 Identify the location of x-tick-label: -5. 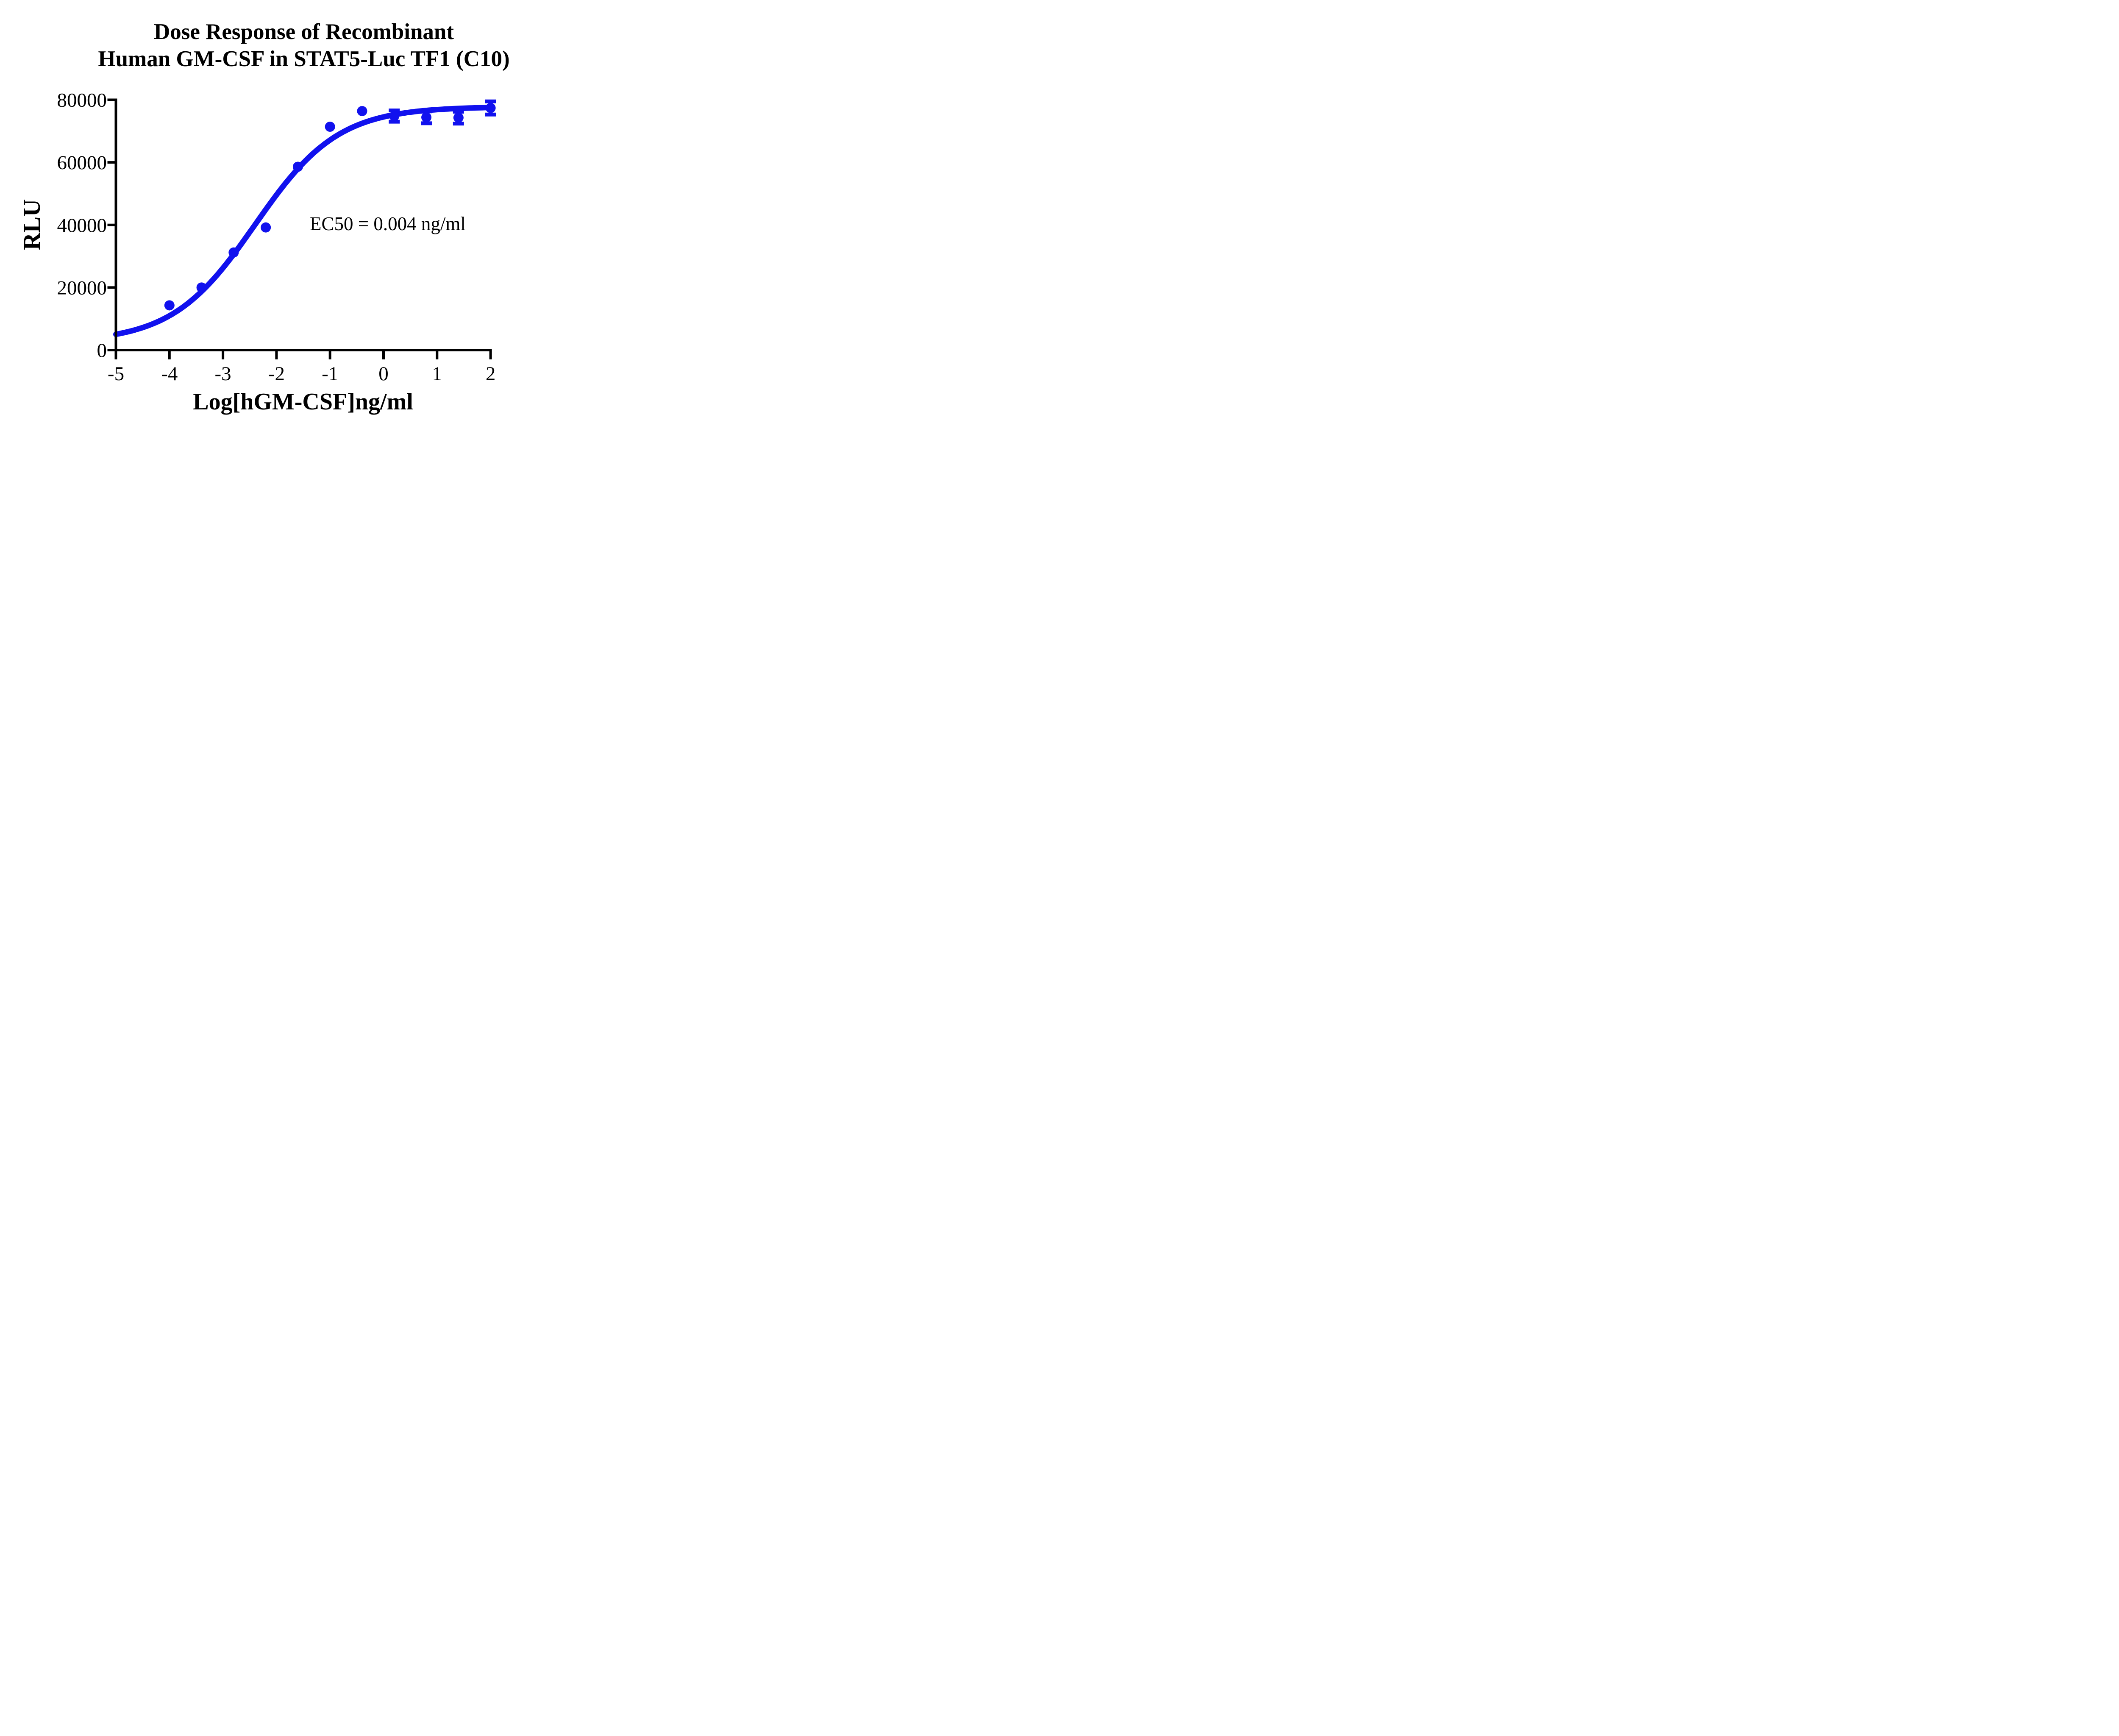
(116, 374).